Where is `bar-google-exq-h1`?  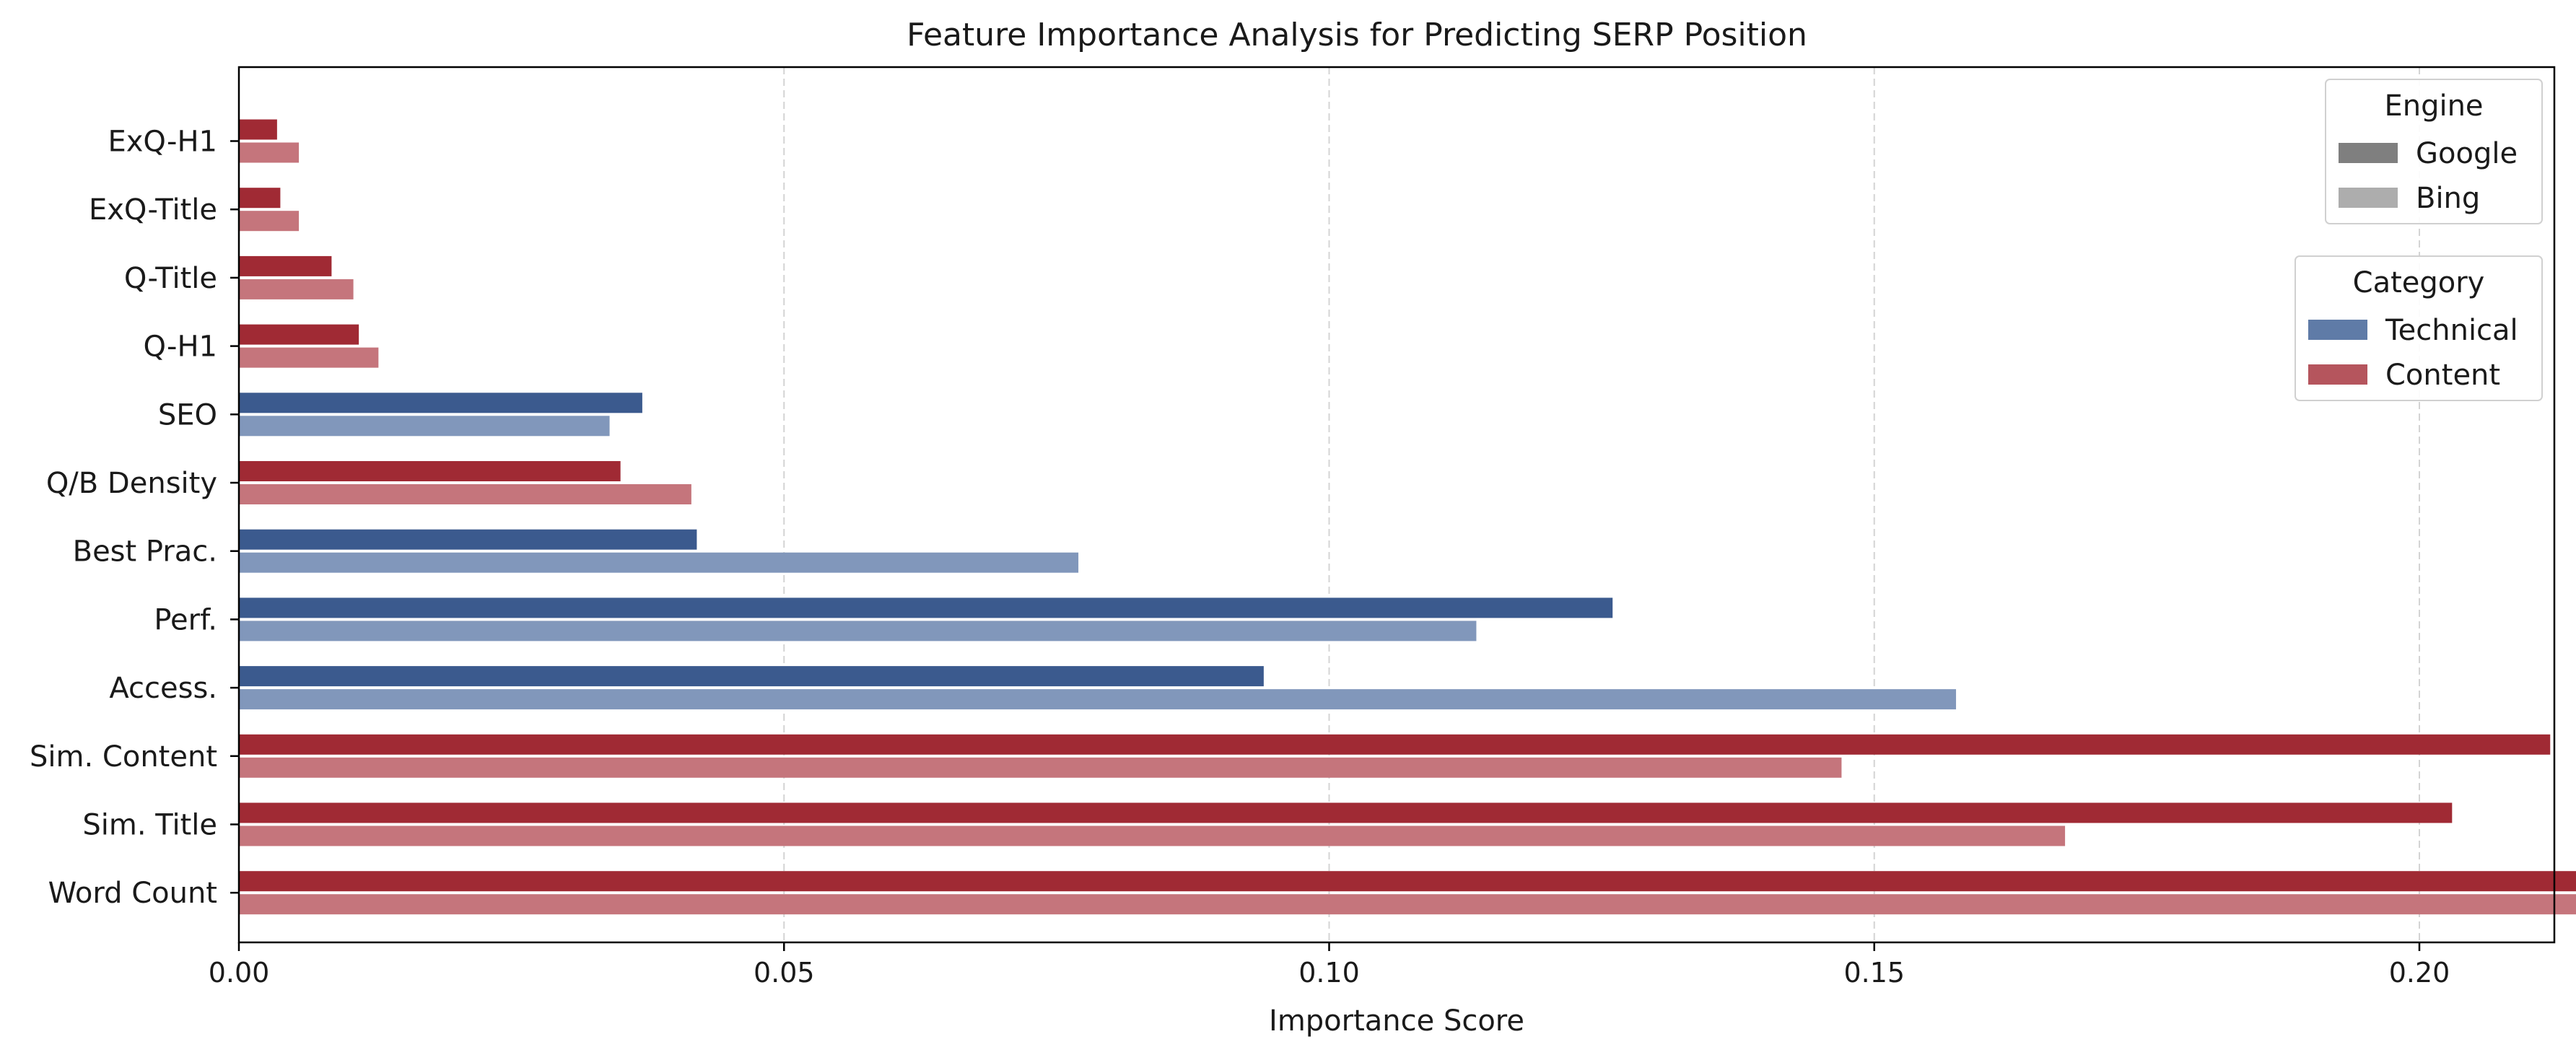 bar-google-exq-h1 is located at coordinates (258, 129).